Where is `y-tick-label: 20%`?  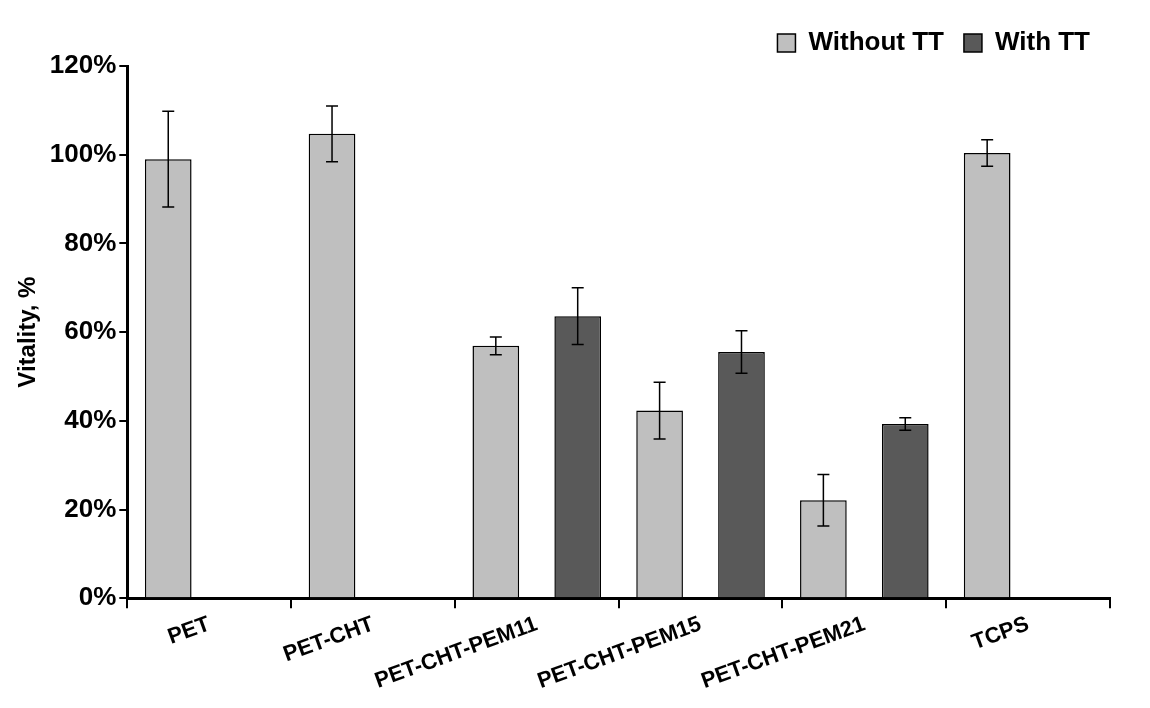 y-tick-label: 20% is located at coordinates (90, 507).